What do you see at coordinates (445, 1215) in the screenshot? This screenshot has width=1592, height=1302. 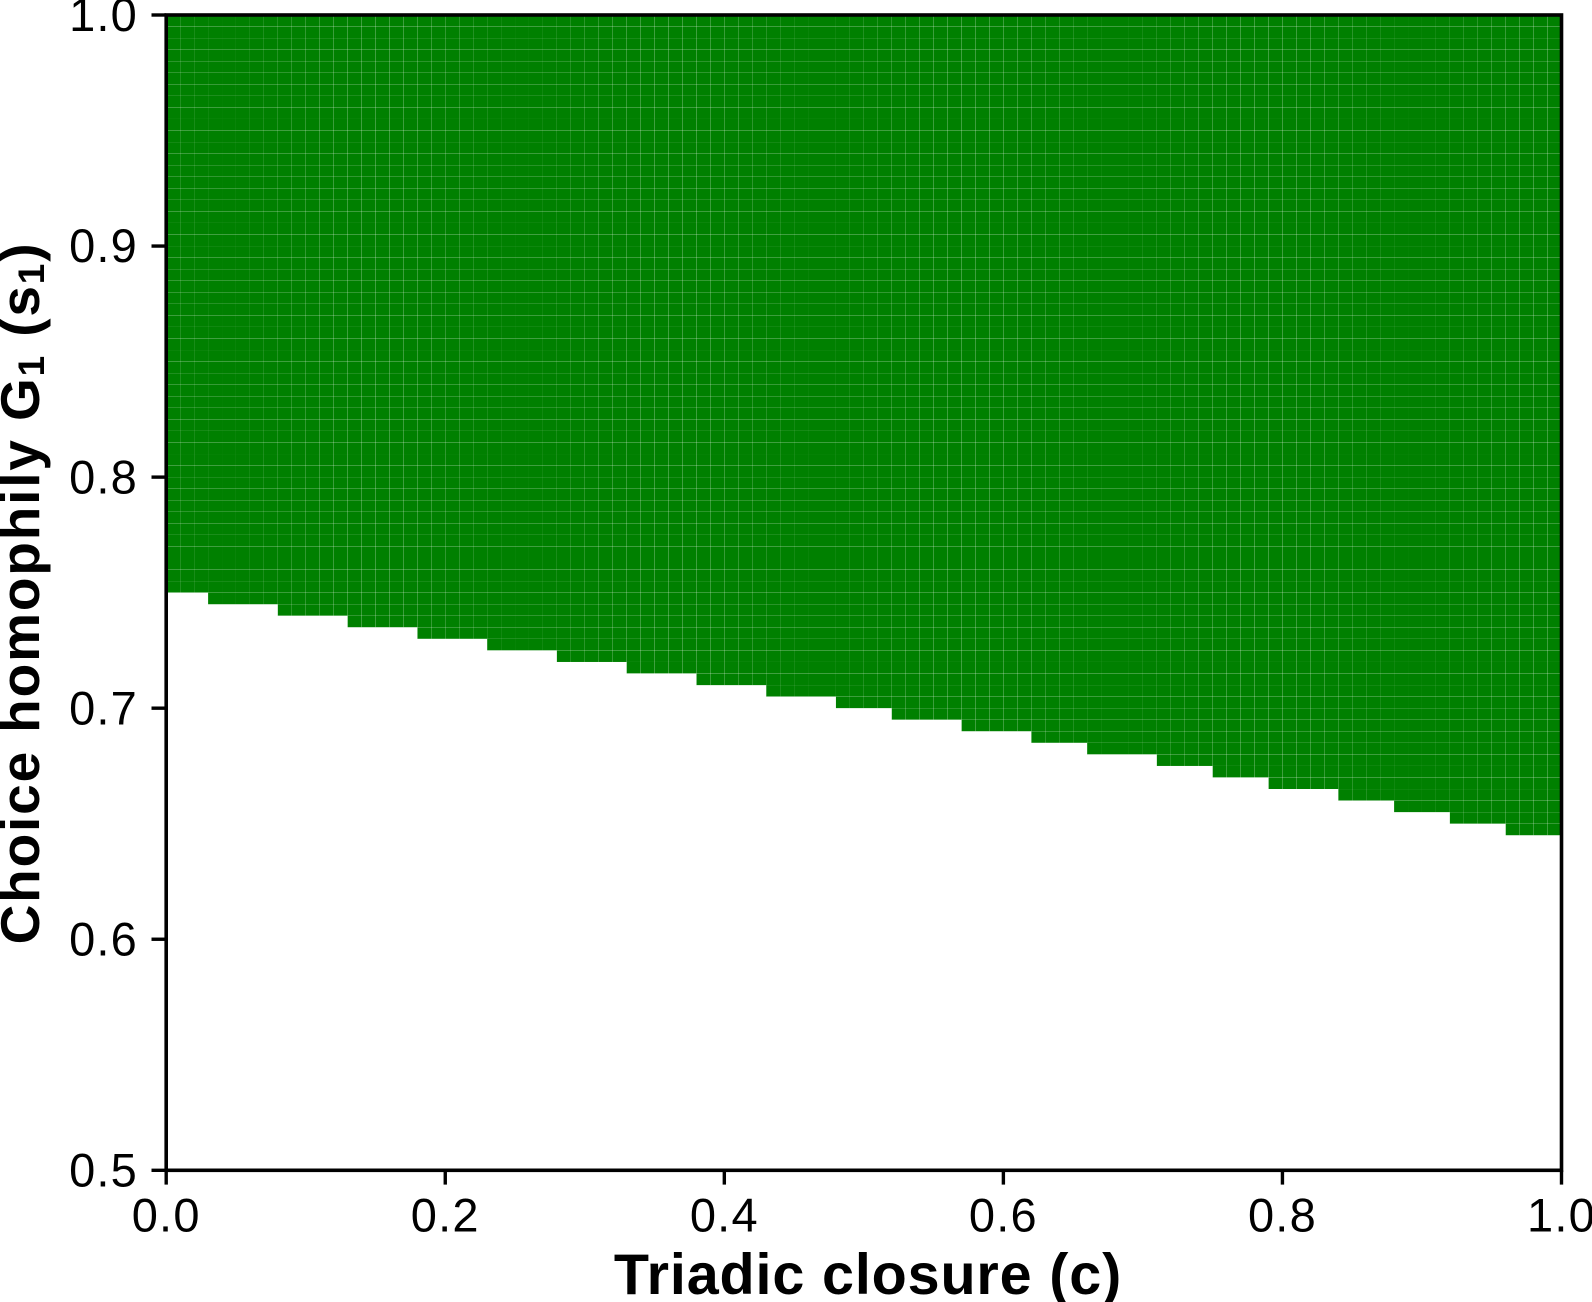 I see `svg-text: 0.2` at bounding box center [445, 1215].